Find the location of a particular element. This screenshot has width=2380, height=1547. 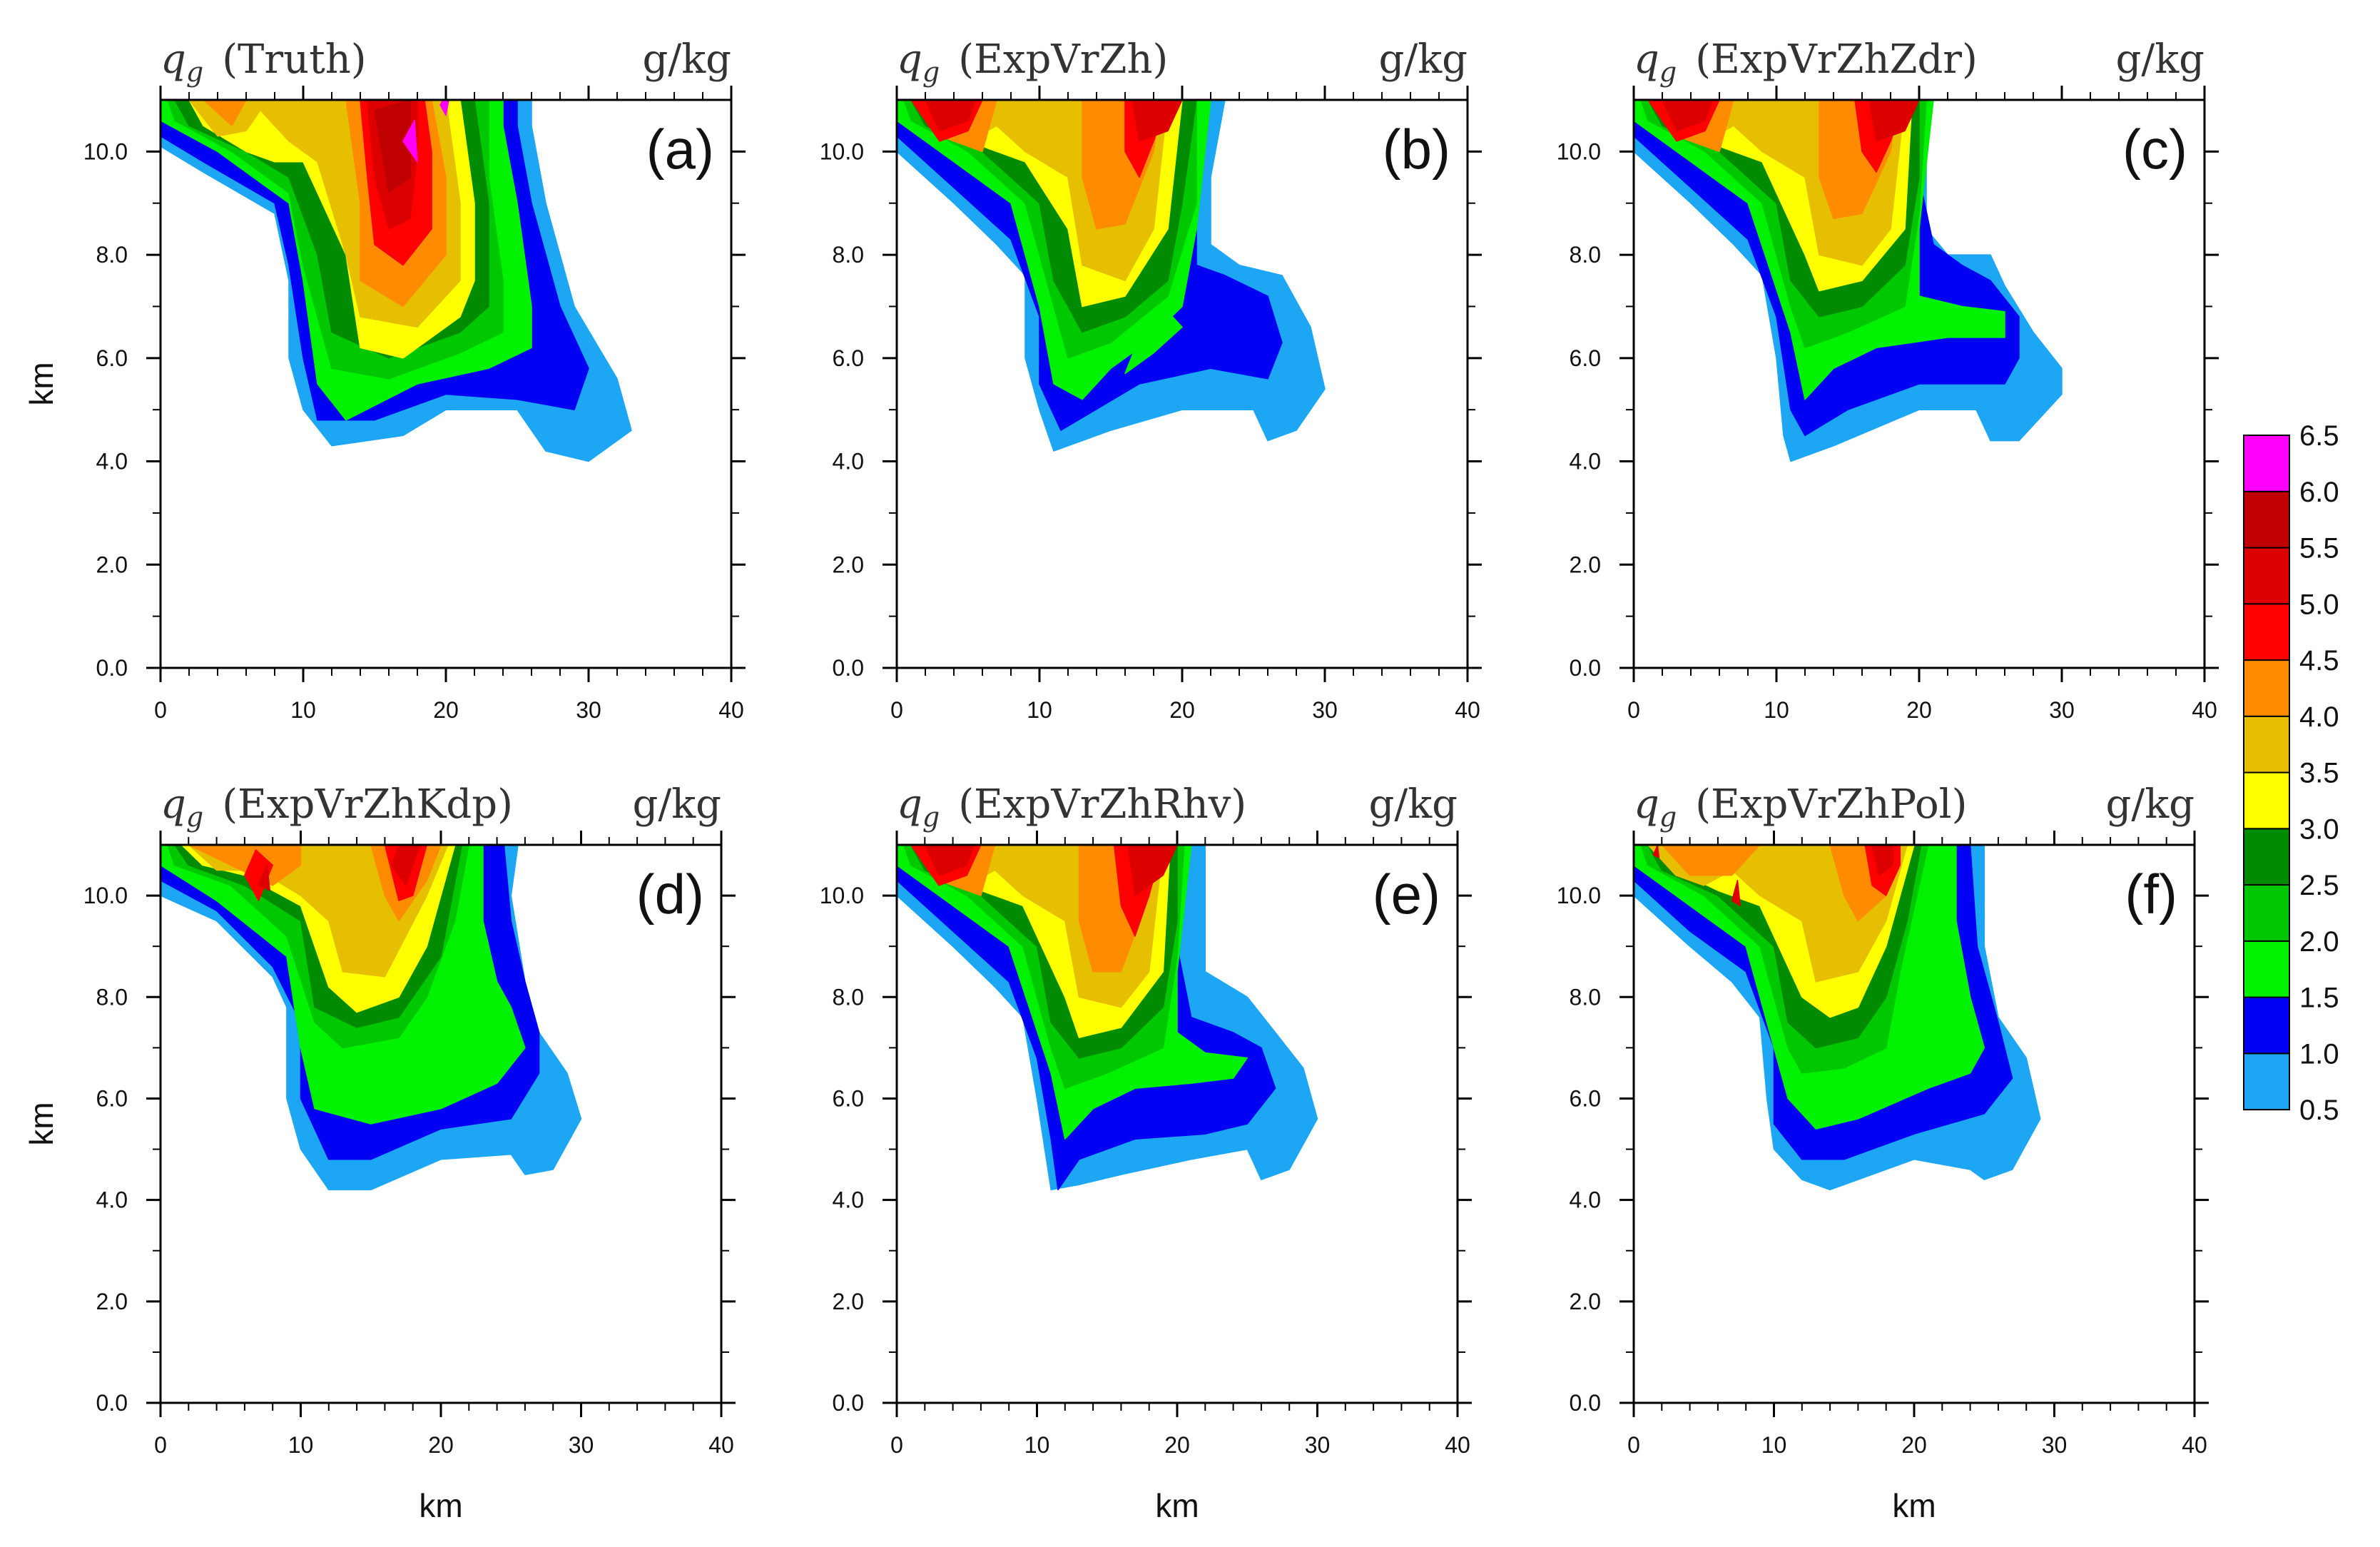

colorbar-tick-label: 6.0 is located at coordinates (2319, 492).